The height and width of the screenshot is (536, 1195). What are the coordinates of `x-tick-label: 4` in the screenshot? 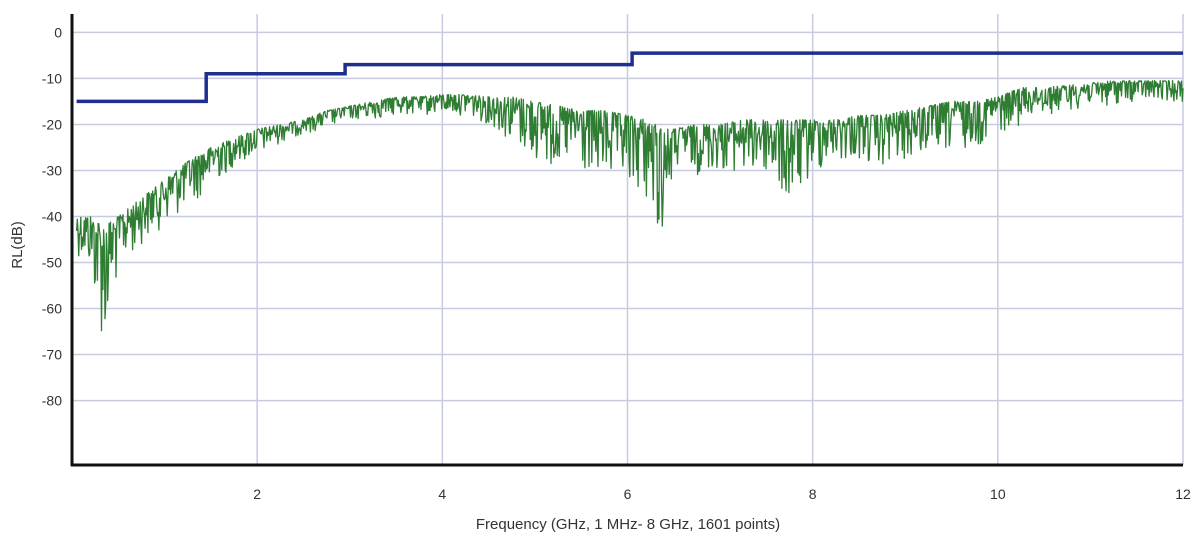 It's located at (442, 494).